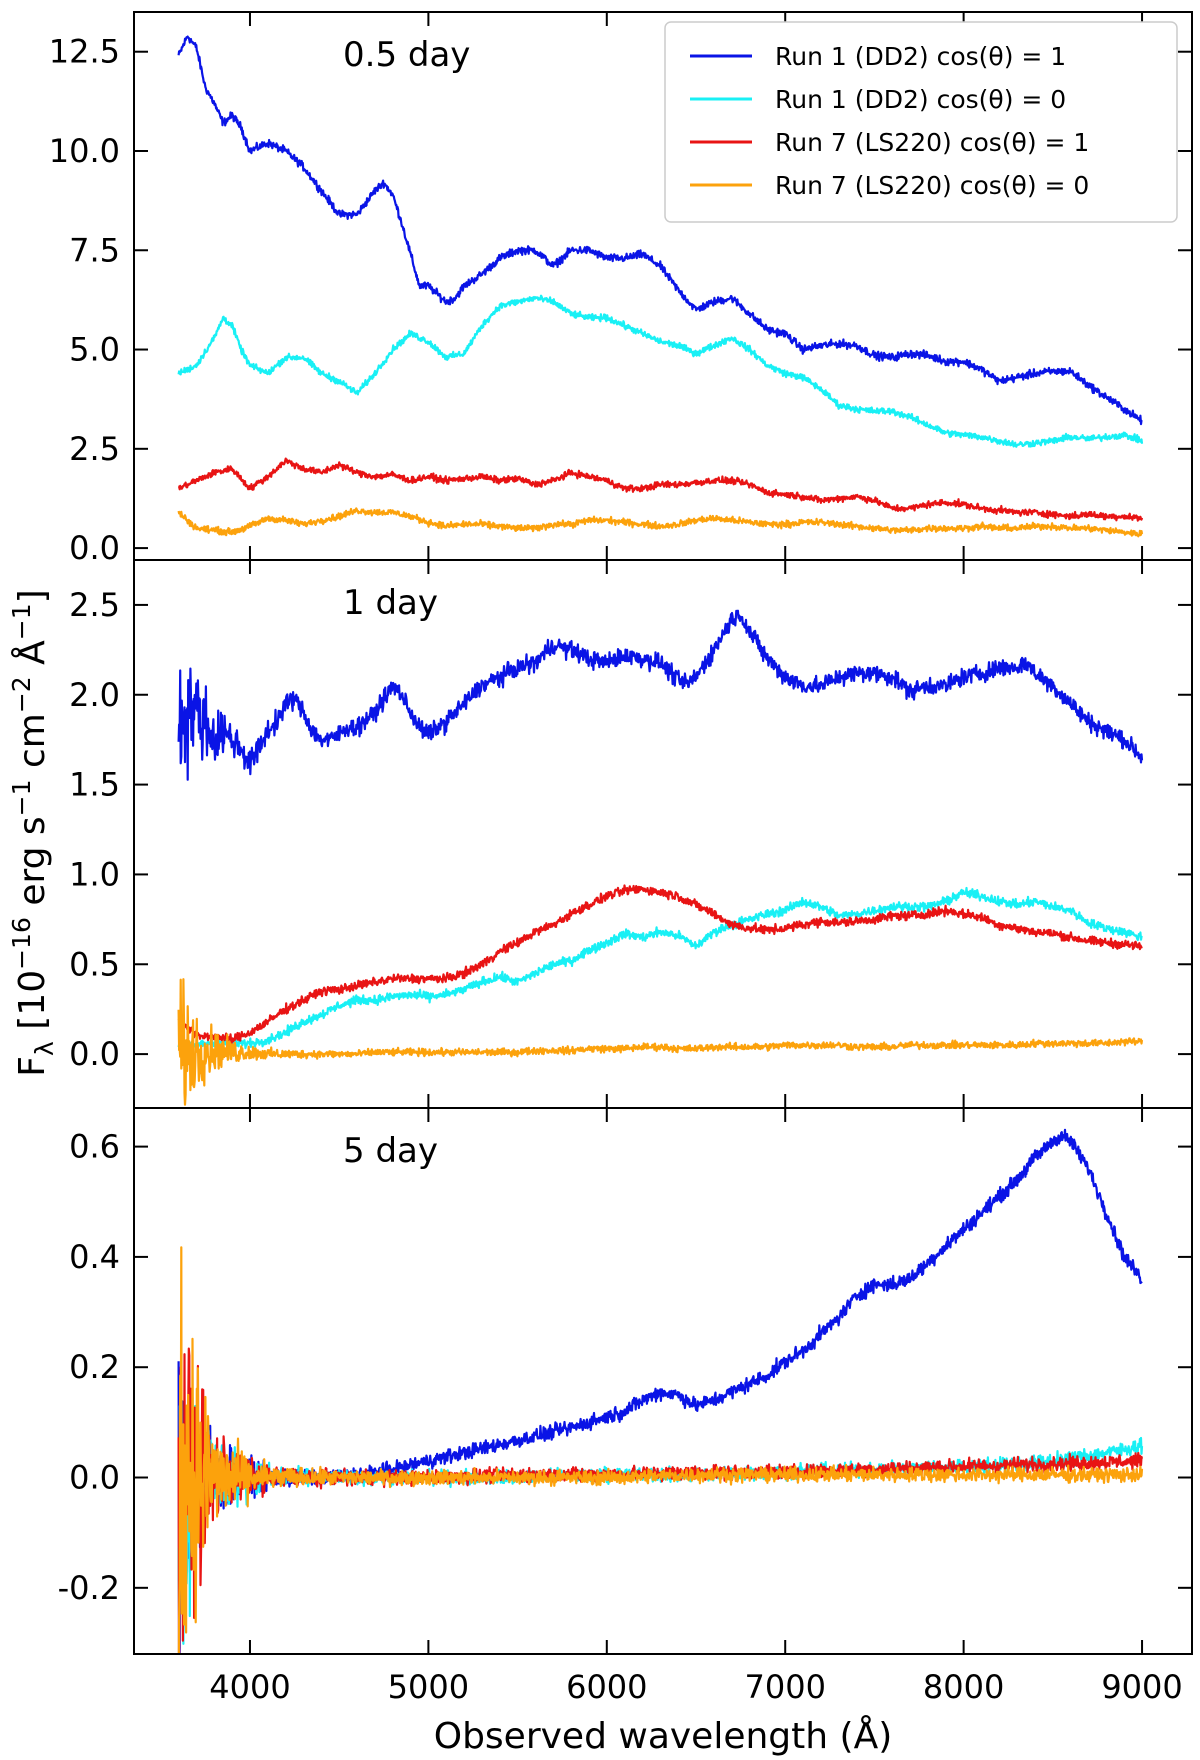 Image resolution: width=1200 pixels, height=1760 pixels. What do you see at coordinates (963, 1687) in the screenshot?
I see `x-tick-label-4: 8000` at bounding box center [963, 1687].